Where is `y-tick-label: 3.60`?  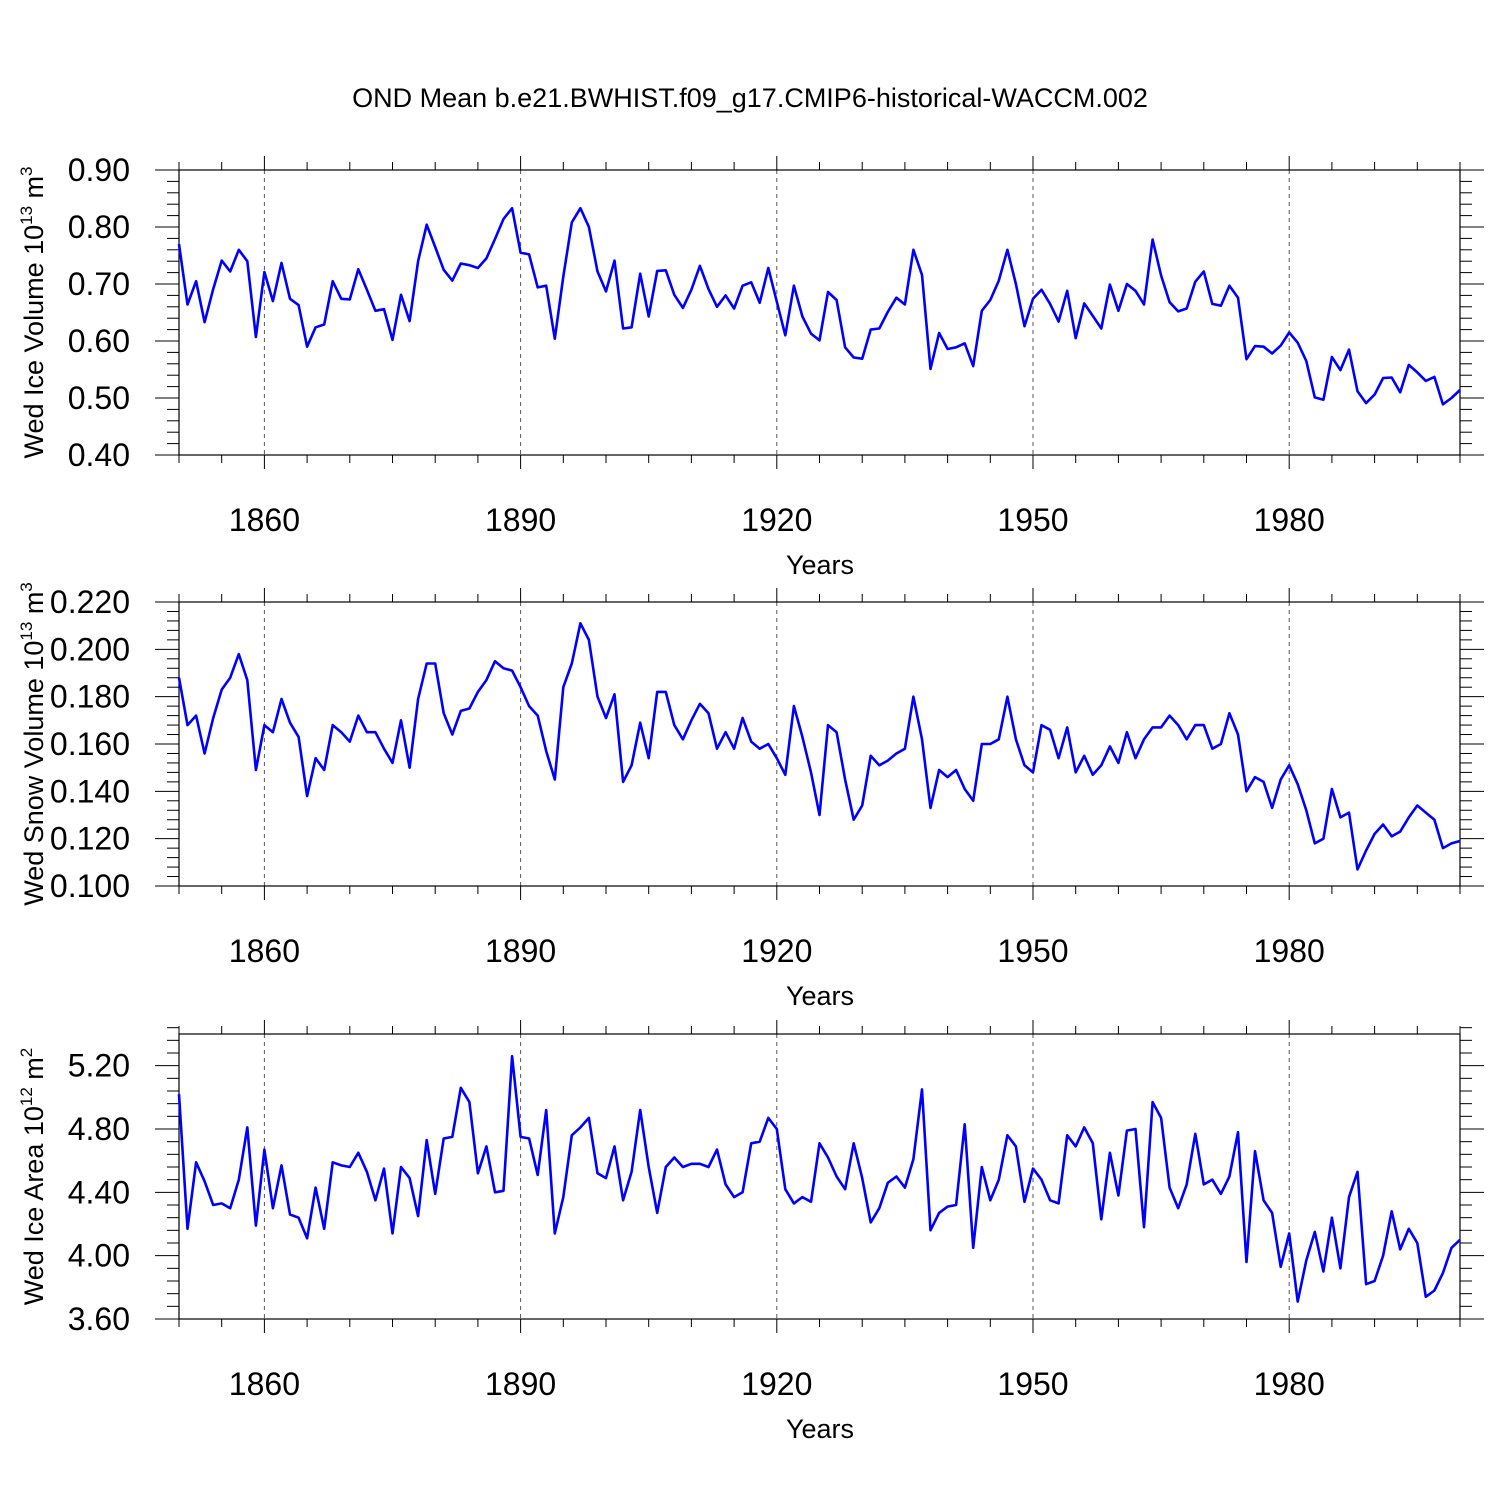
y-tick-label: 3.60 is located at coordinates (99, 1319).